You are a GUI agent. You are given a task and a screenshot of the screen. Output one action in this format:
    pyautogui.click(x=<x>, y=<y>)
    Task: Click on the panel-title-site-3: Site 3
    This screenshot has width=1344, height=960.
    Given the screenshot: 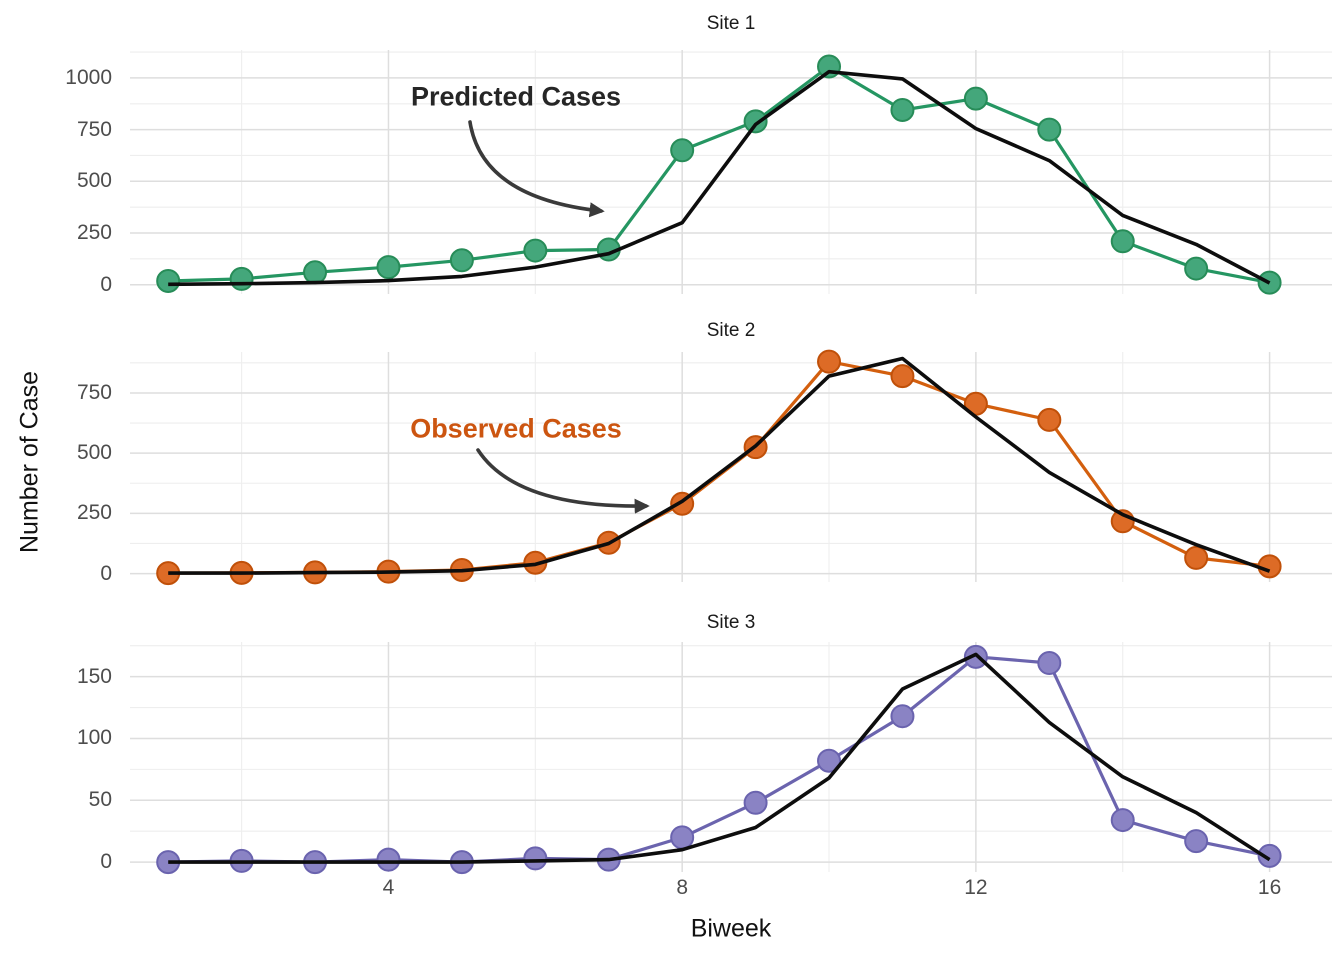 What is the action you would take?
    pyautogui.click(x=731, y=622)
    